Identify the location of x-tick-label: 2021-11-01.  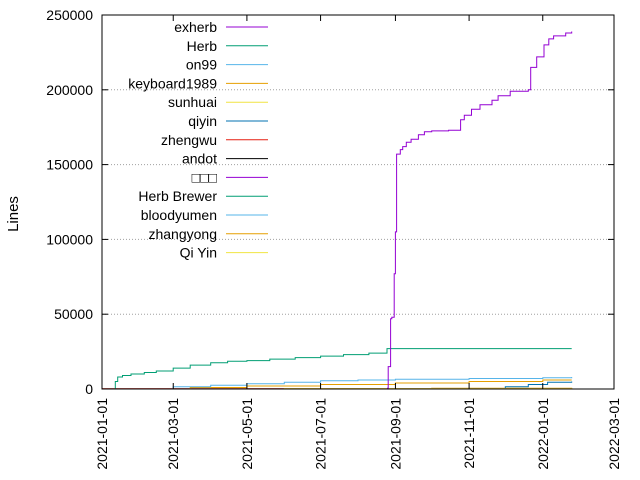
(469, 433).